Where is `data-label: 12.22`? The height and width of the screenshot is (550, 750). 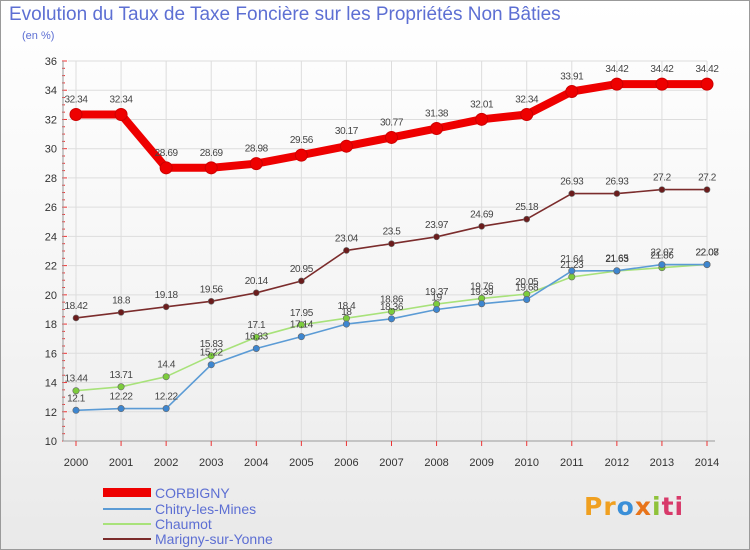
data-label: 12.22 is located at coordinates (167, 397).